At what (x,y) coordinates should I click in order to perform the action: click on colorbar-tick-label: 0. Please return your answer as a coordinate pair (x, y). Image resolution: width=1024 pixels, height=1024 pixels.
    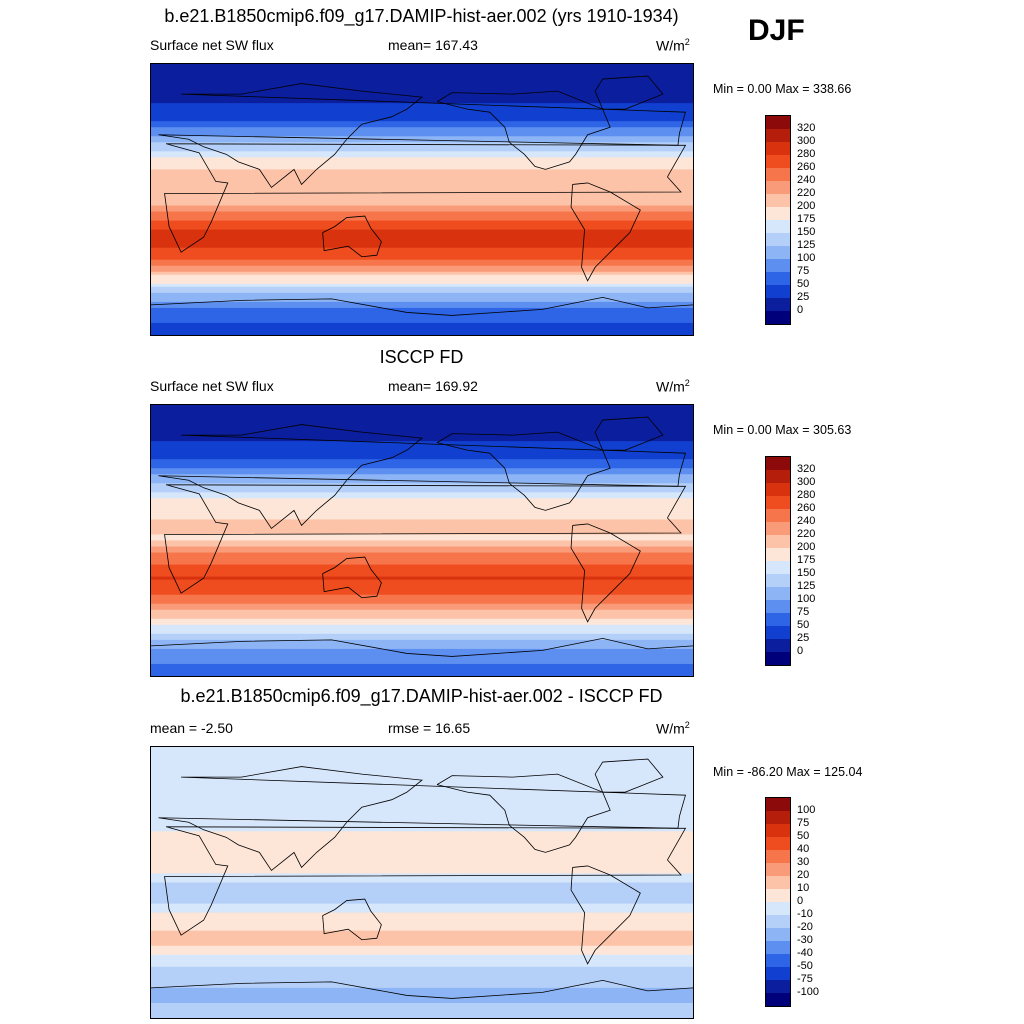
    Looking at the image, I should click on (800, 310).